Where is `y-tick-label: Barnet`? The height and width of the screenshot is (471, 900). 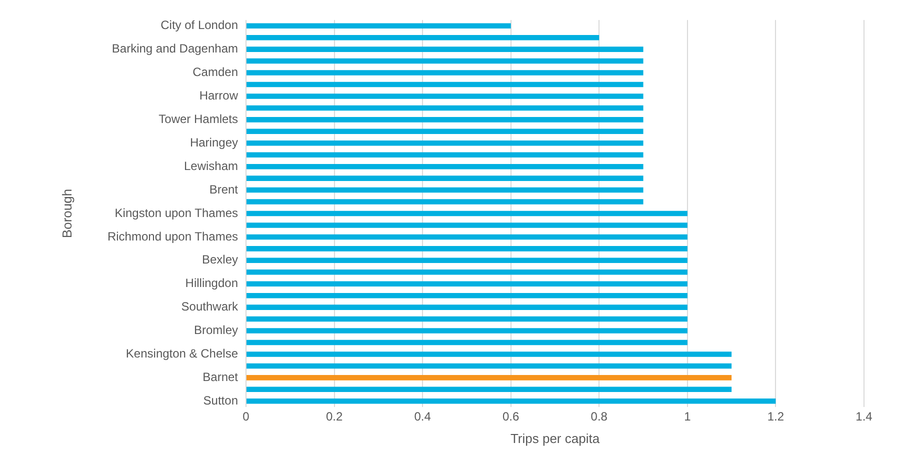
y-tick-label: Barnet is located at coordinates (220, 377).